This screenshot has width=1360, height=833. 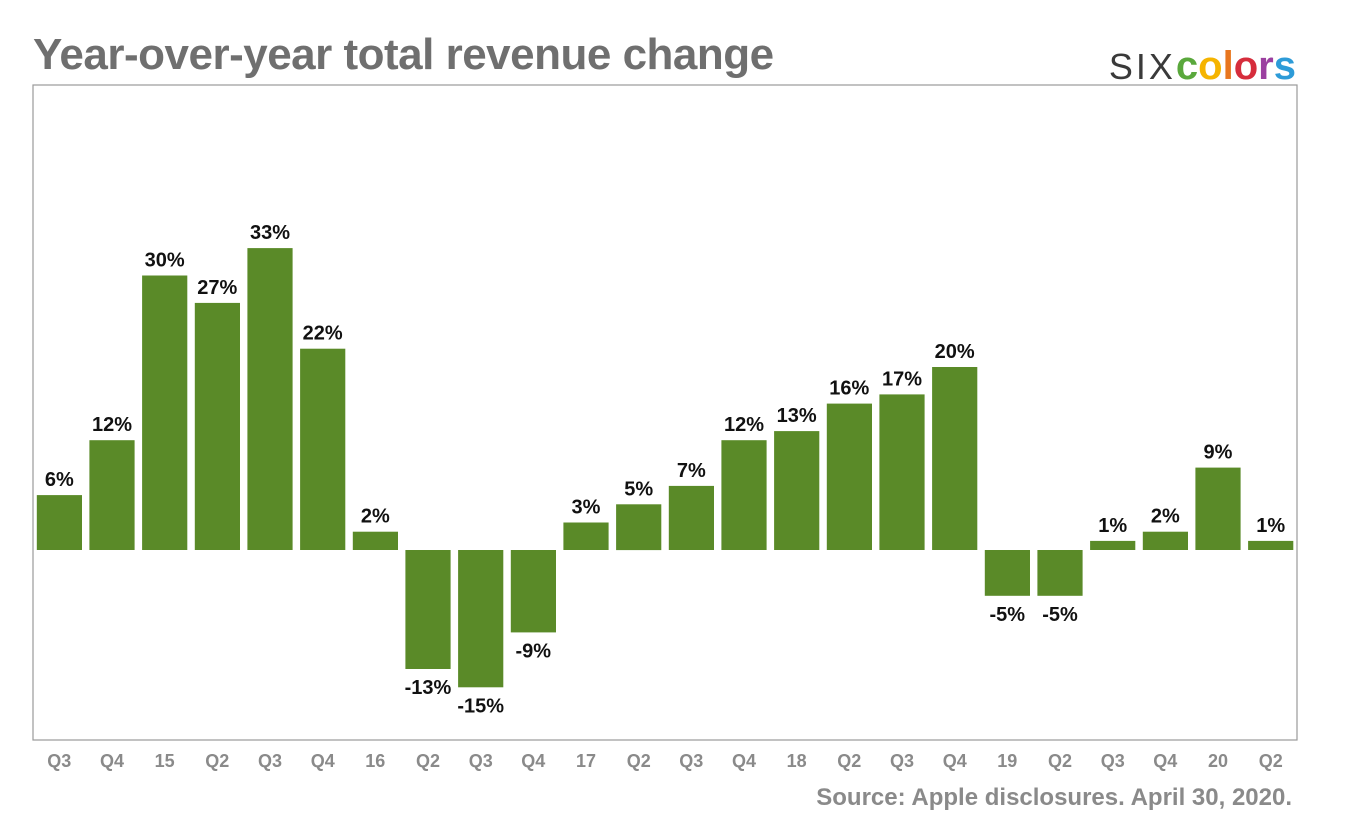 I want to click on data-label: 9%, so click(x=1218, y=453).